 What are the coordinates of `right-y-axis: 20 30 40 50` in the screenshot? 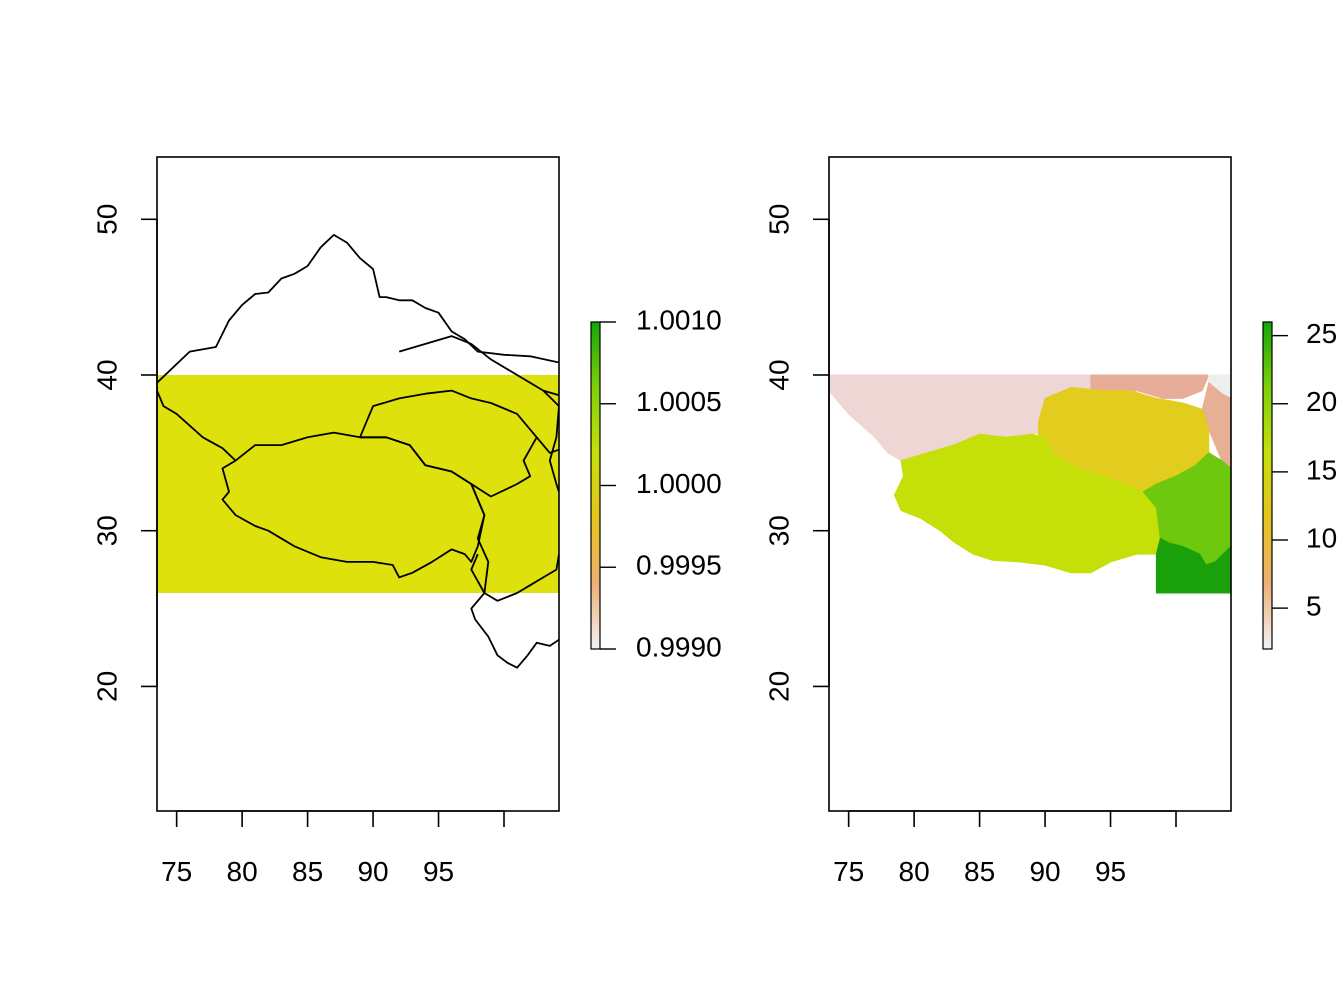 It's located at (796, 453).